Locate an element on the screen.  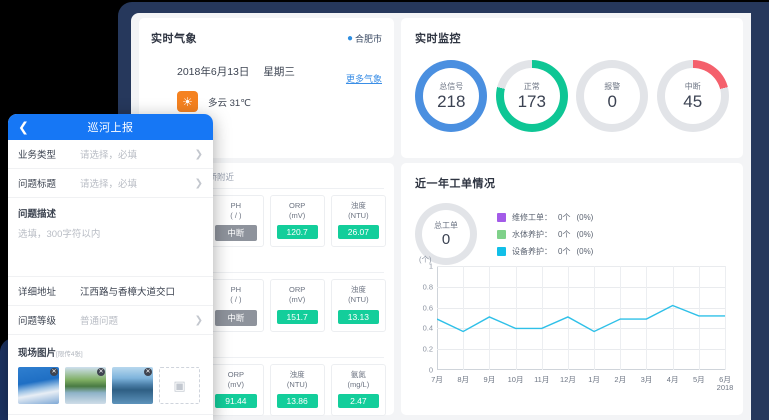
weather-date-row: 2018年6月13日 星期三 is located at coordinates (285, 71).